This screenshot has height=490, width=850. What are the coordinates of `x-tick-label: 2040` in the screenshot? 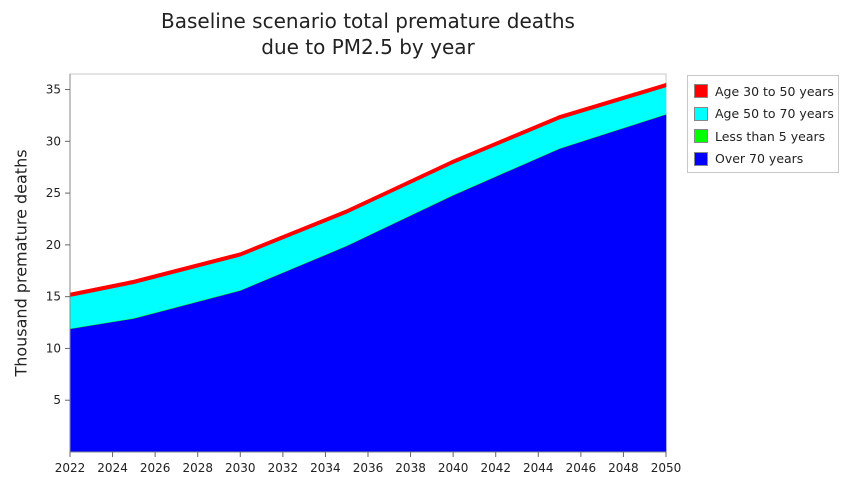 It's located at (453, 468).